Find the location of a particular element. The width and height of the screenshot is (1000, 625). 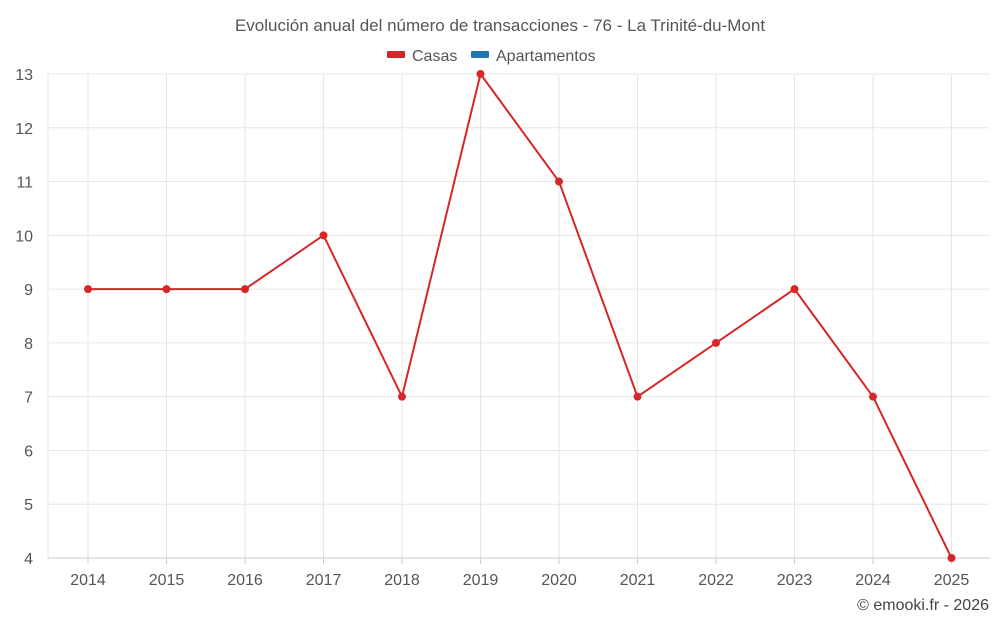

legend-item-apartamentos: Apartamentos is located at coordinates (533, 56).